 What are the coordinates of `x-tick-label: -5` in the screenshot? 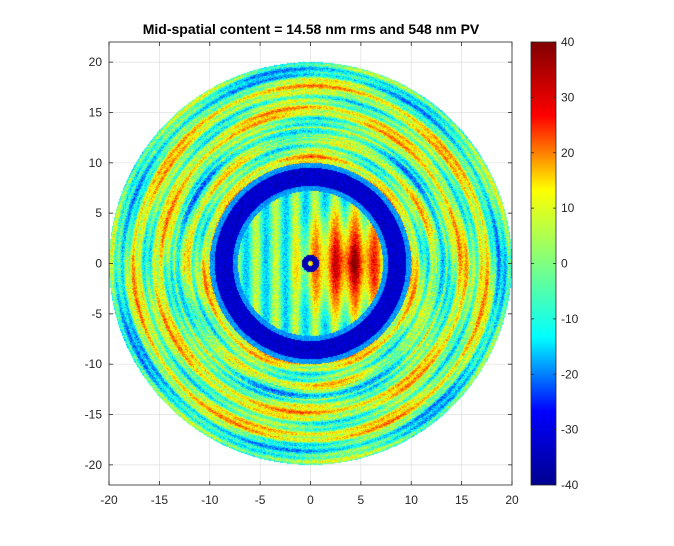 It's located at (260, 500).